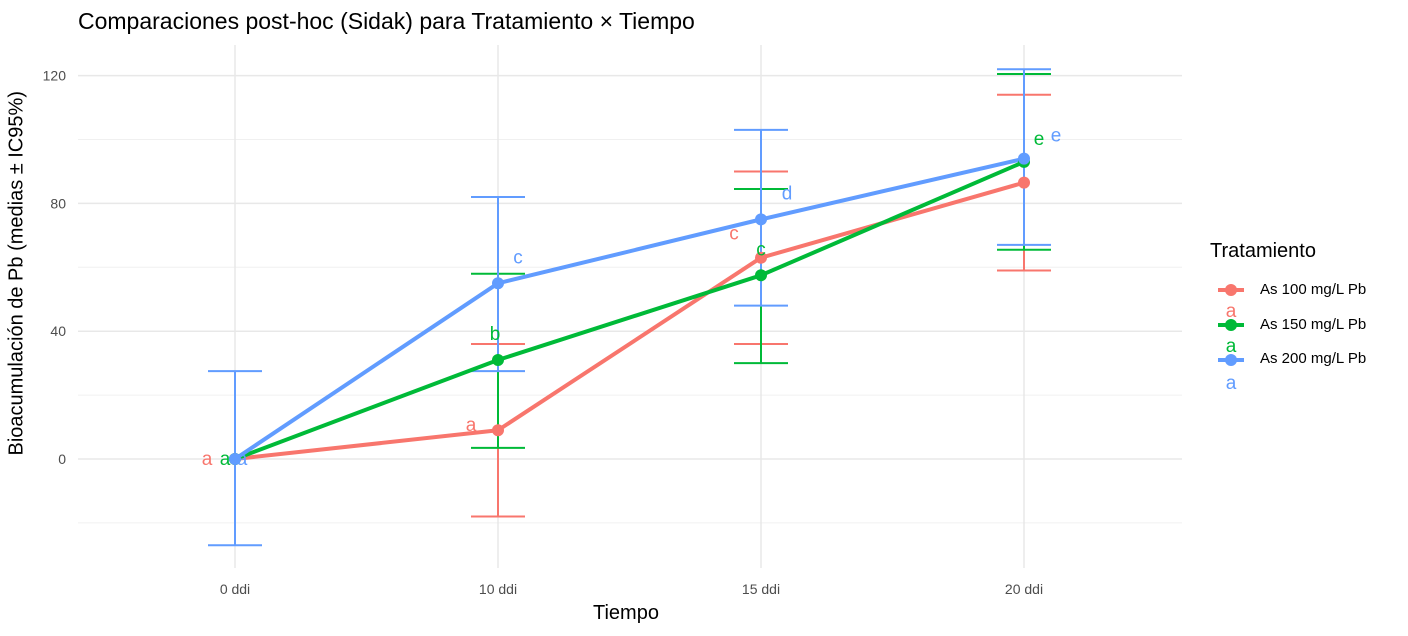  I want to click on x-tick-label: 10 ddi, so click(498, 589).